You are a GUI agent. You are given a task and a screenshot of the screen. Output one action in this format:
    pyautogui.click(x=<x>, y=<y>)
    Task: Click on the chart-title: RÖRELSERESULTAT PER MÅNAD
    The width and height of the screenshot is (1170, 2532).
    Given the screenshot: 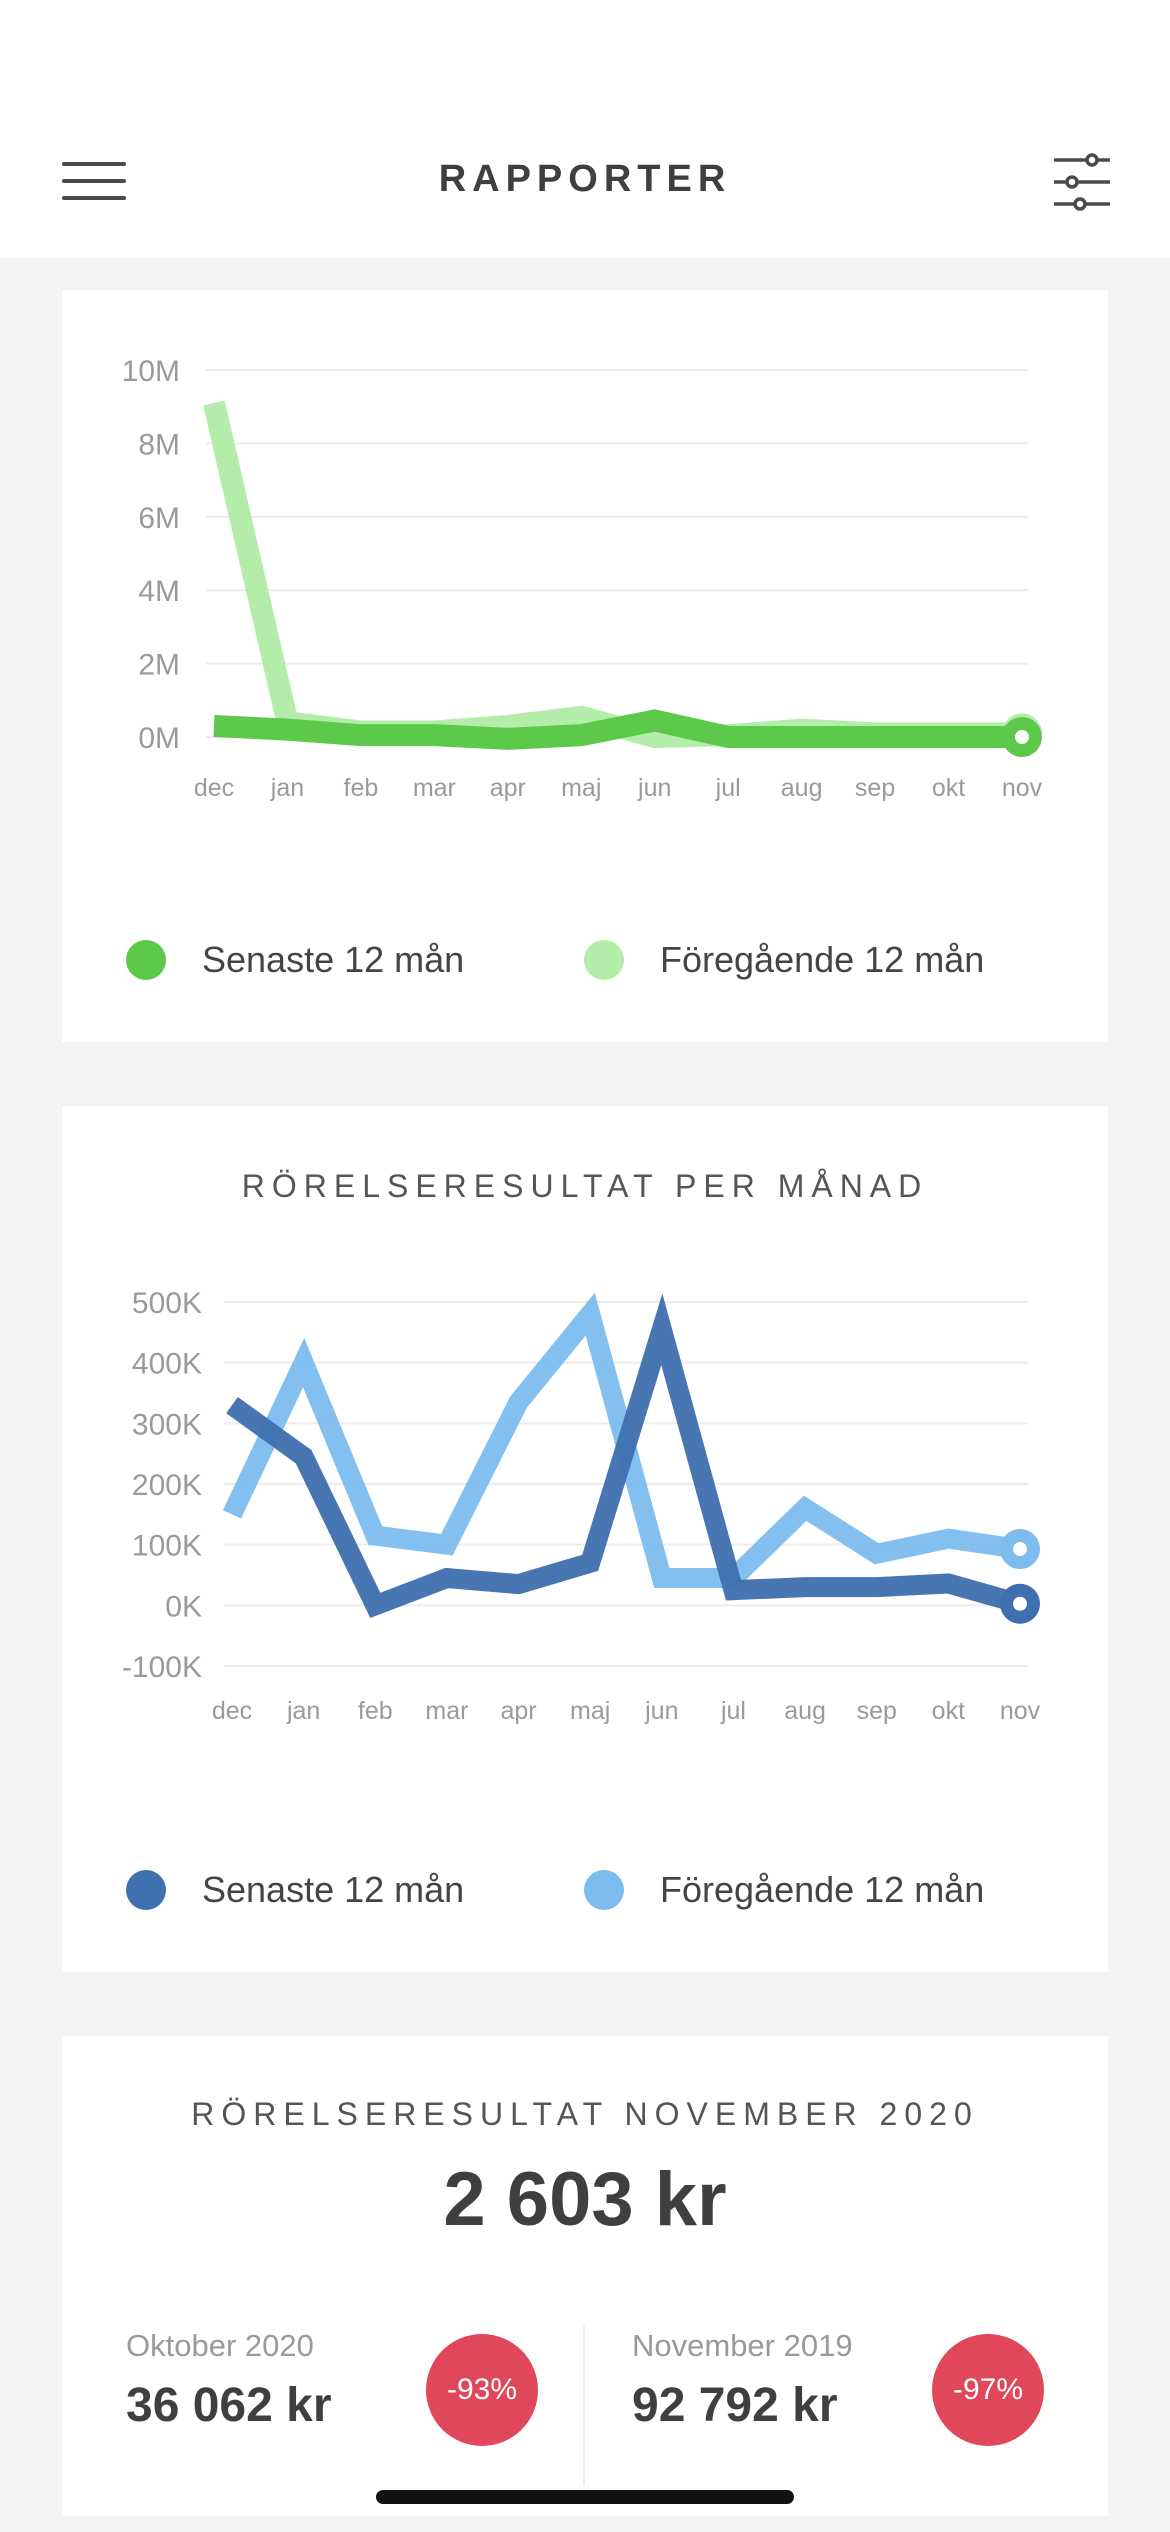 What is the action you would take?
    pyautogui.click(x=585, y=1186)
    